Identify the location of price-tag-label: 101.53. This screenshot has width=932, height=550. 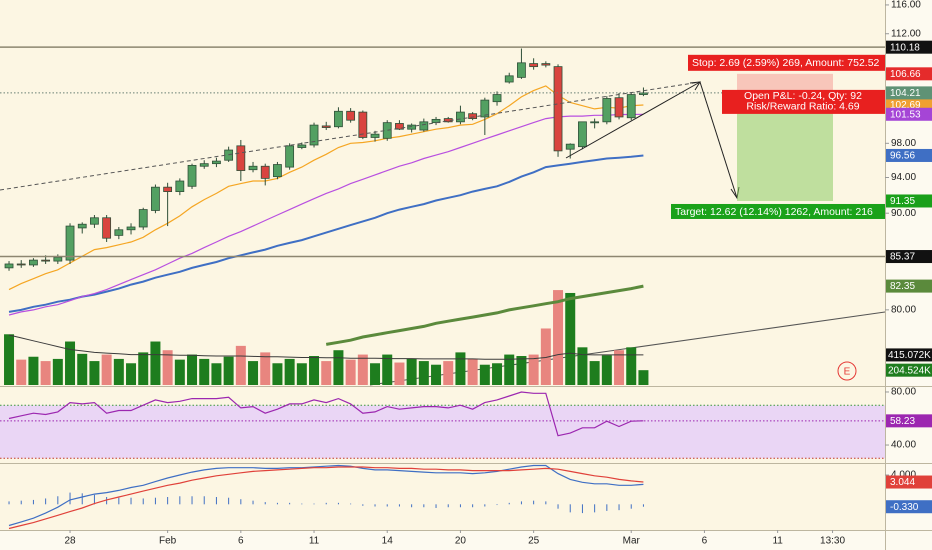
(905, 114).